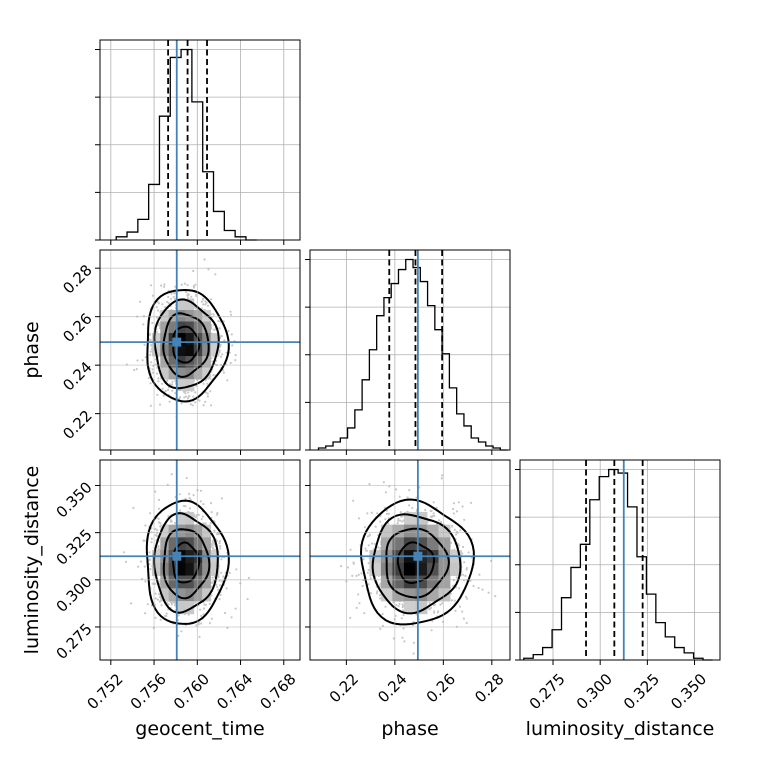  Describe the element at coordinates (594, 691) in the screenshot. I see `x-tick-label: 0.300` at that location.